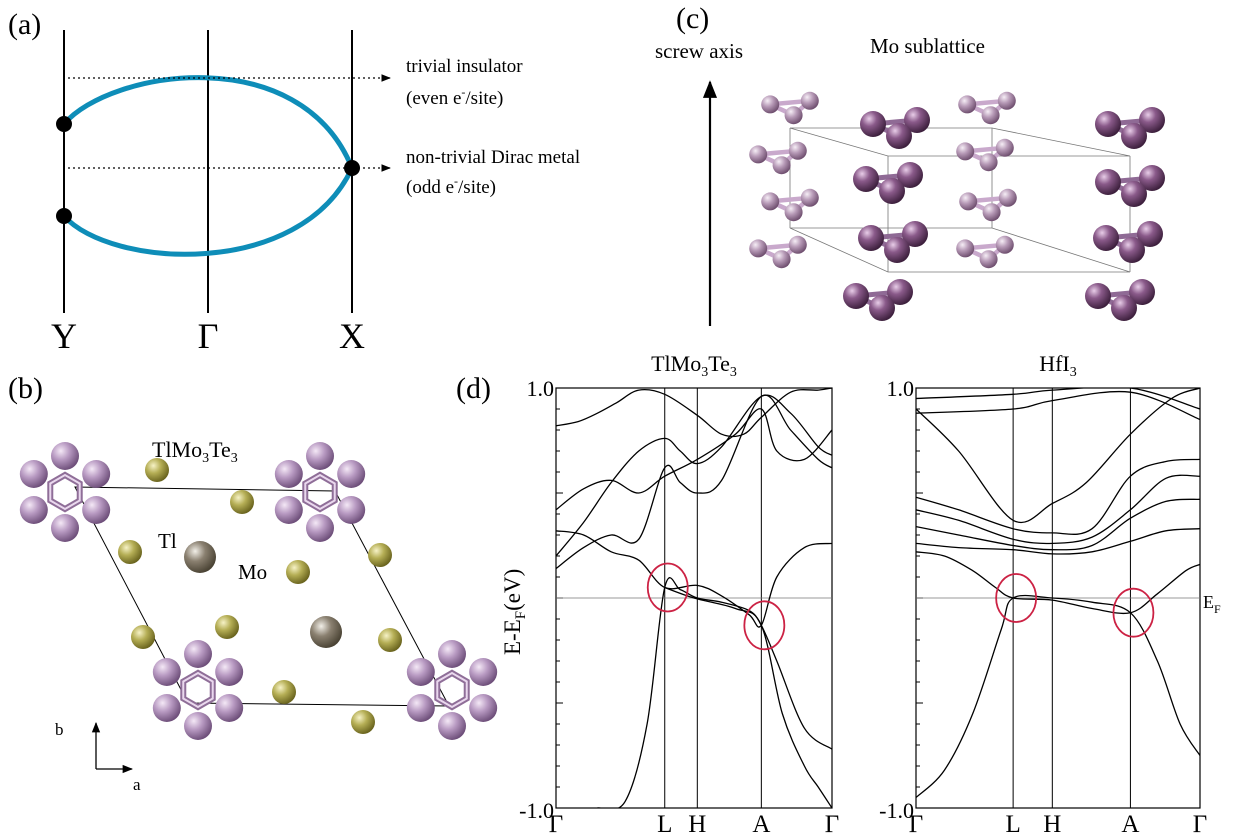 The height and width of the screenshot is (839, 1233). Describe the element at coordinates (451, 186) in the screenshot. I see `dirac-sublabel: (odd e-/site)` at that location.